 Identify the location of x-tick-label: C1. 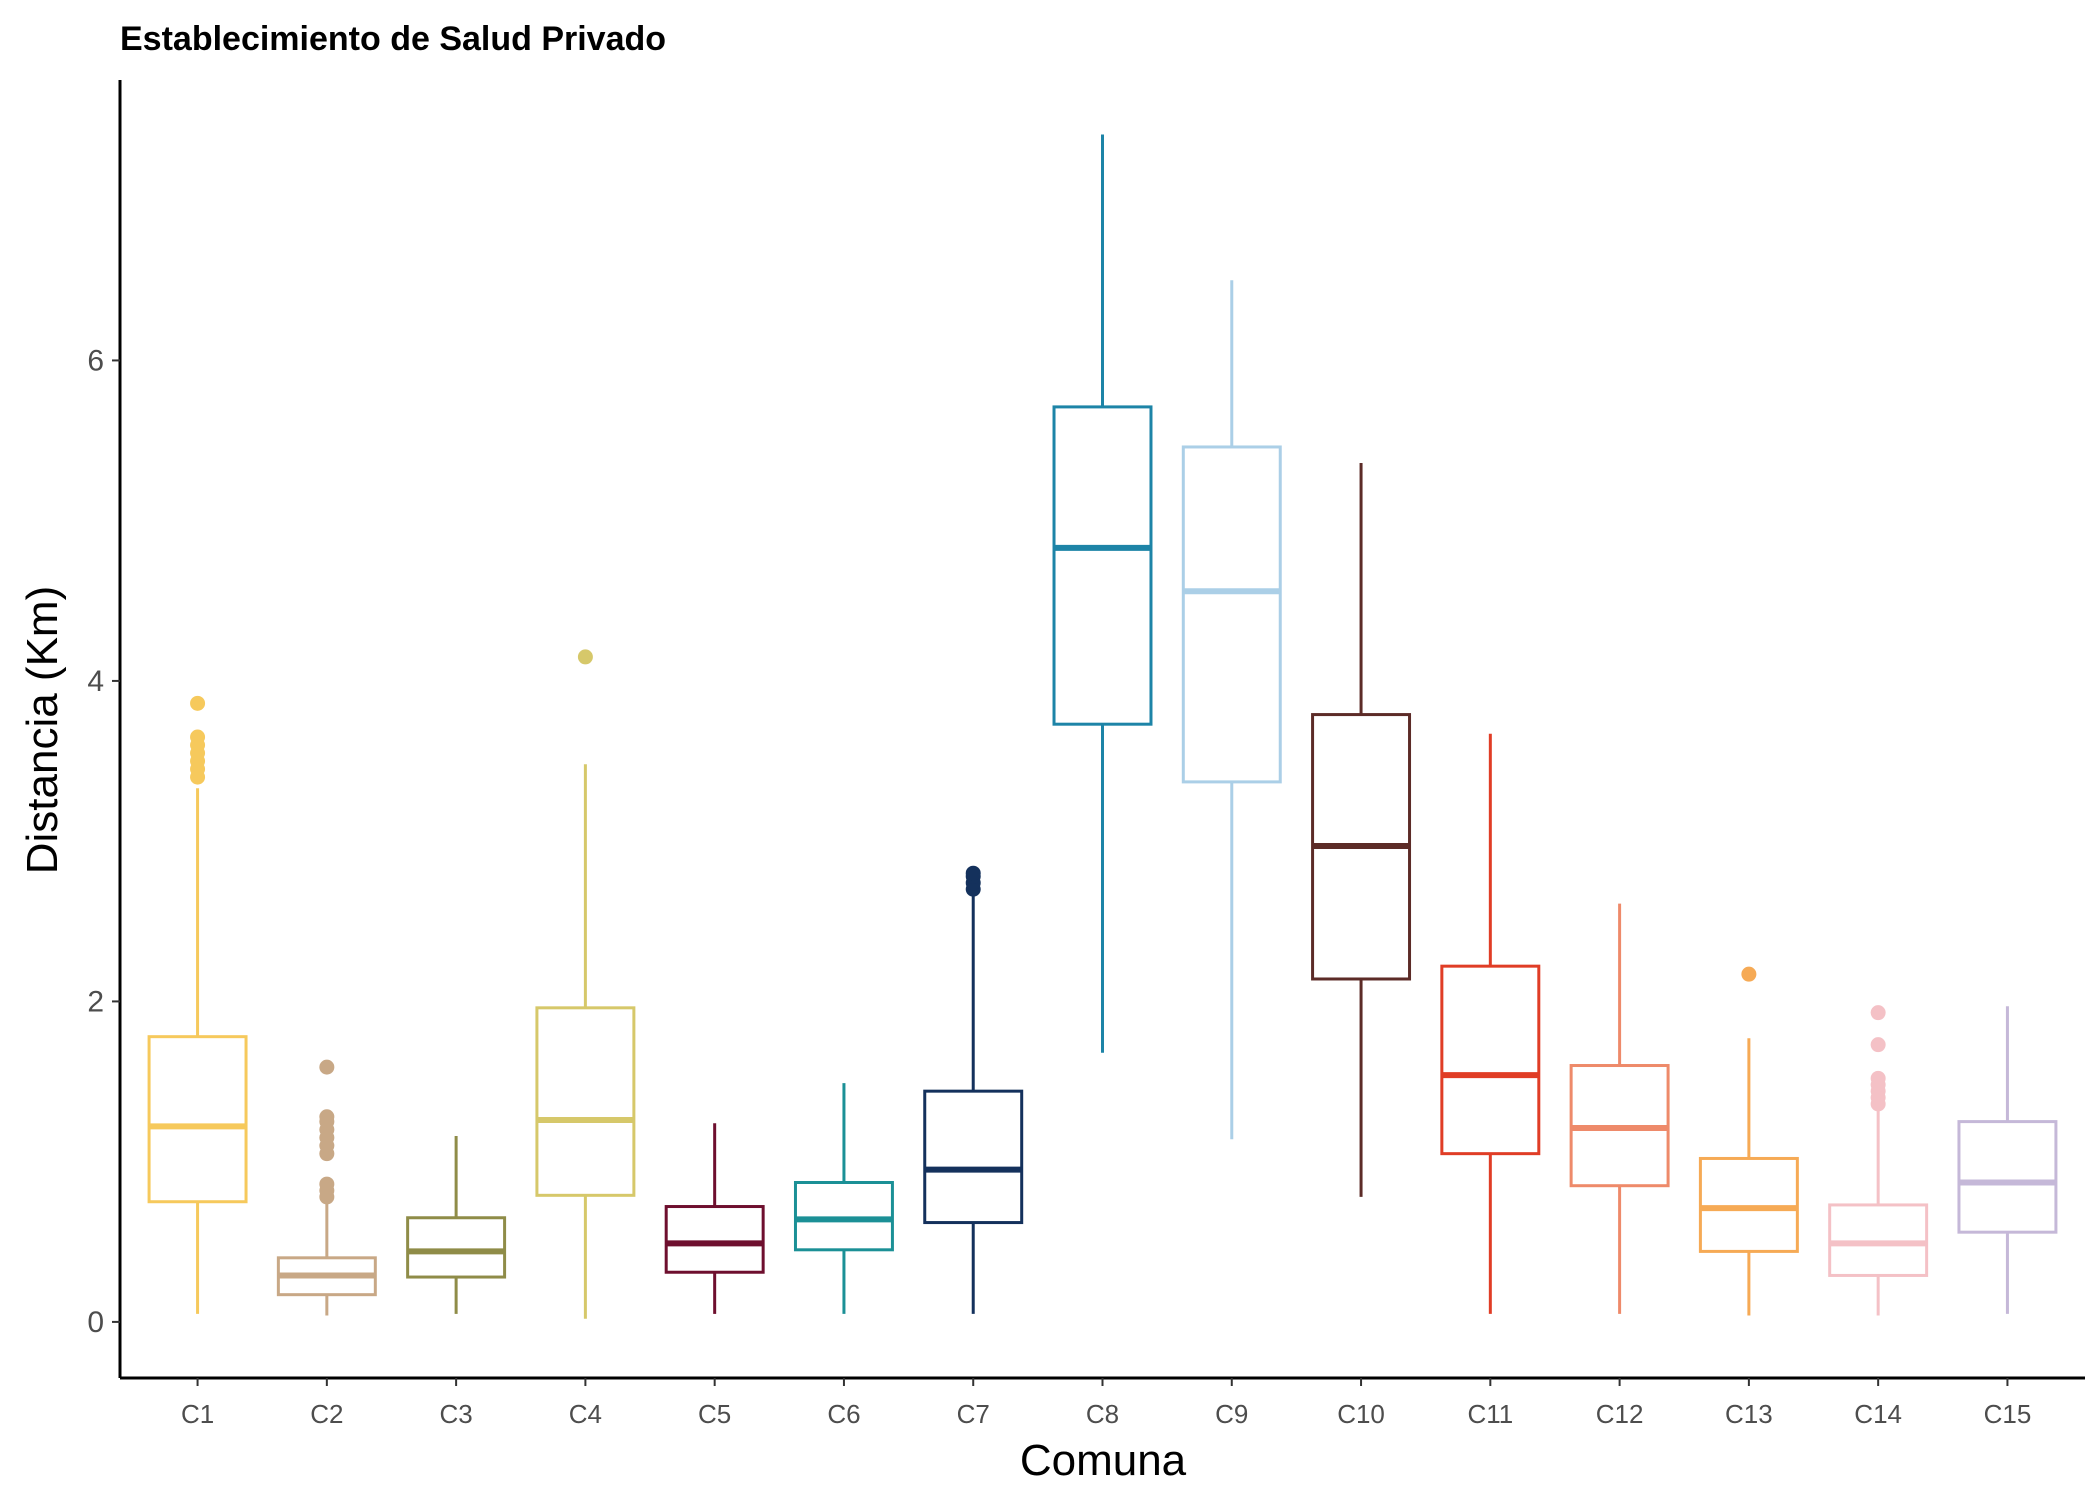
(197, 1414).